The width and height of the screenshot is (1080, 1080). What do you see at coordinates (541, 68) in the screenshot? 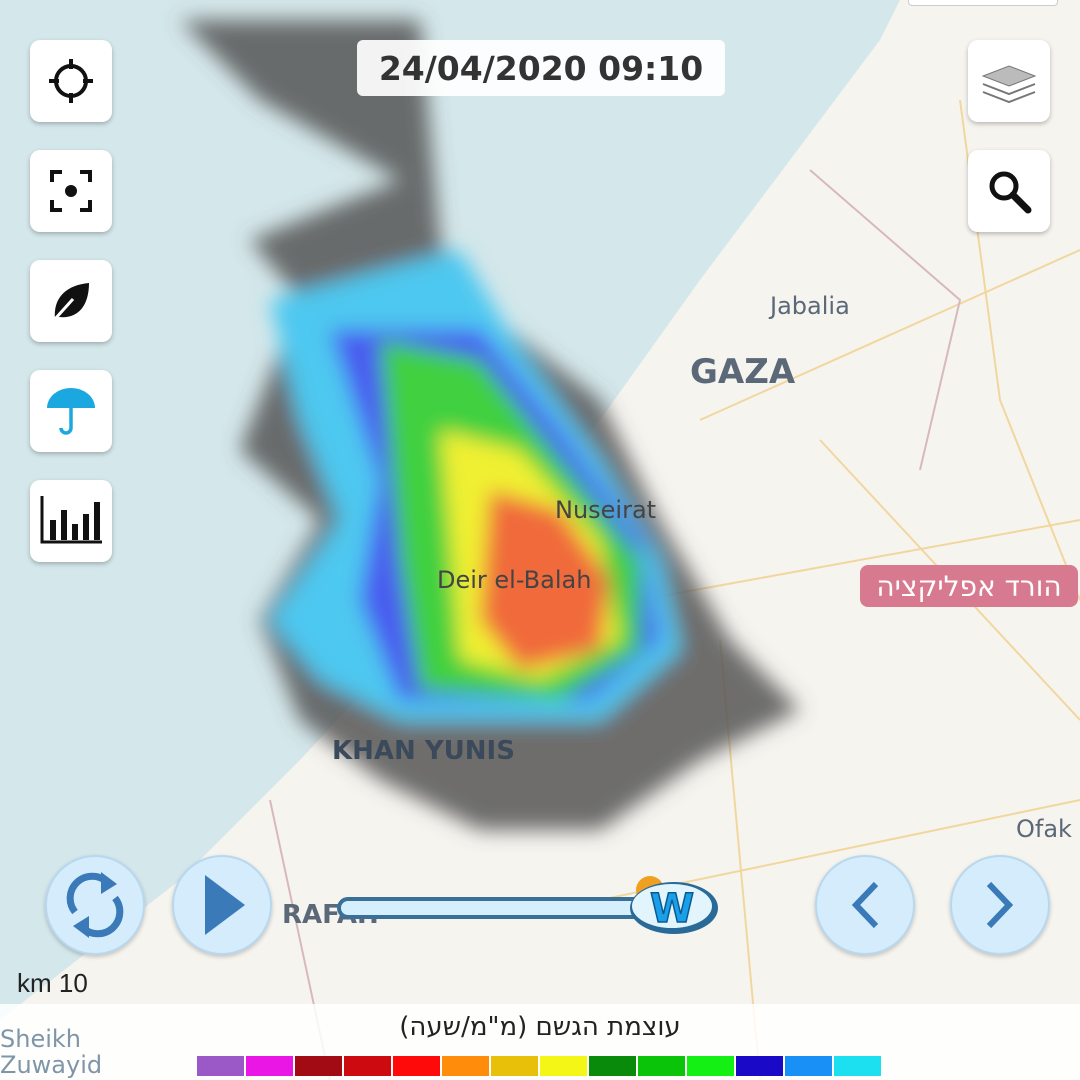
I see `timestamp: 24/04/2020 09:10` at bounding box center [541, 68].